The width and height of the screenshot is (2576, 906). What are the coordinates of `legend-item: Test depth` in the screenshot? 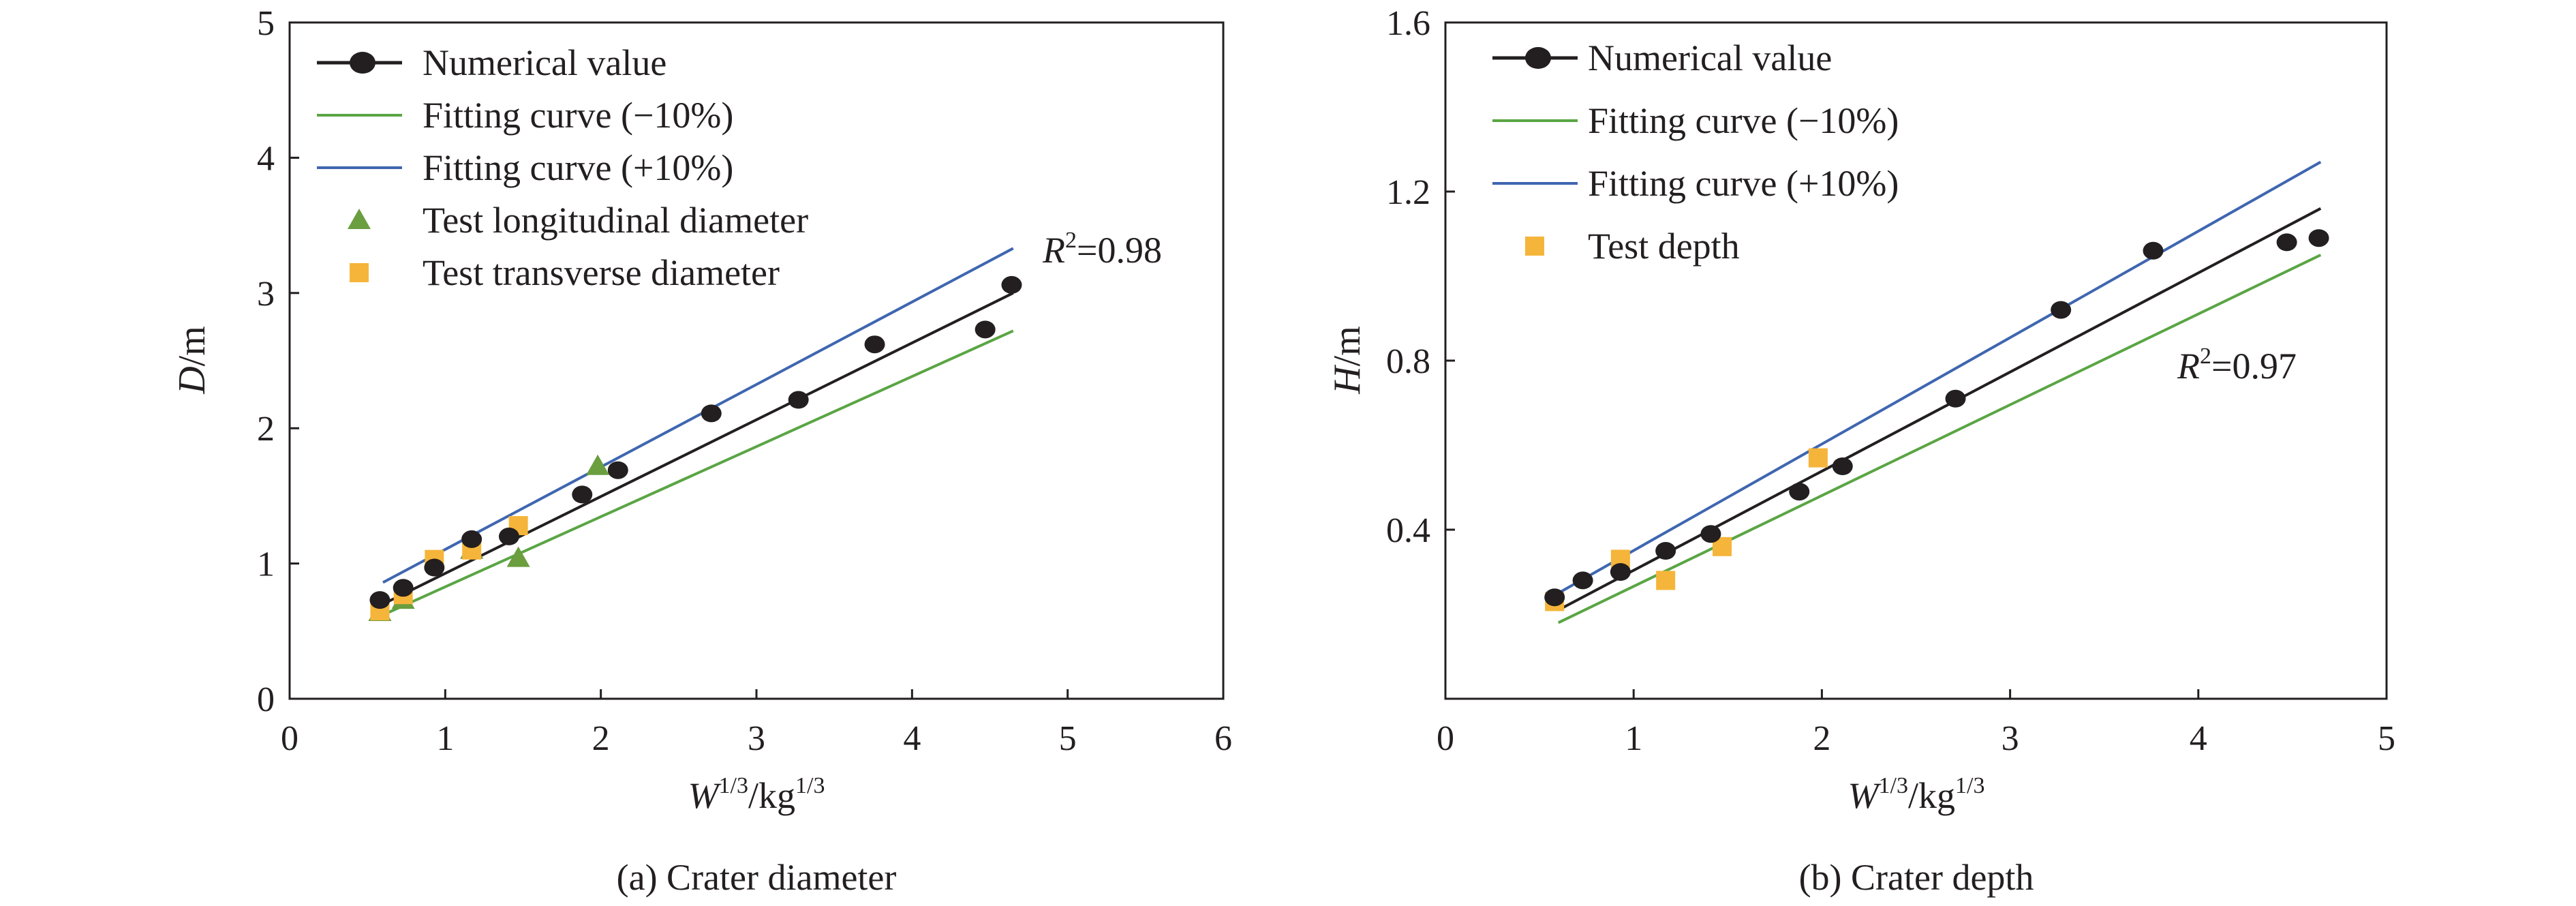 It's located at (1632, 246).